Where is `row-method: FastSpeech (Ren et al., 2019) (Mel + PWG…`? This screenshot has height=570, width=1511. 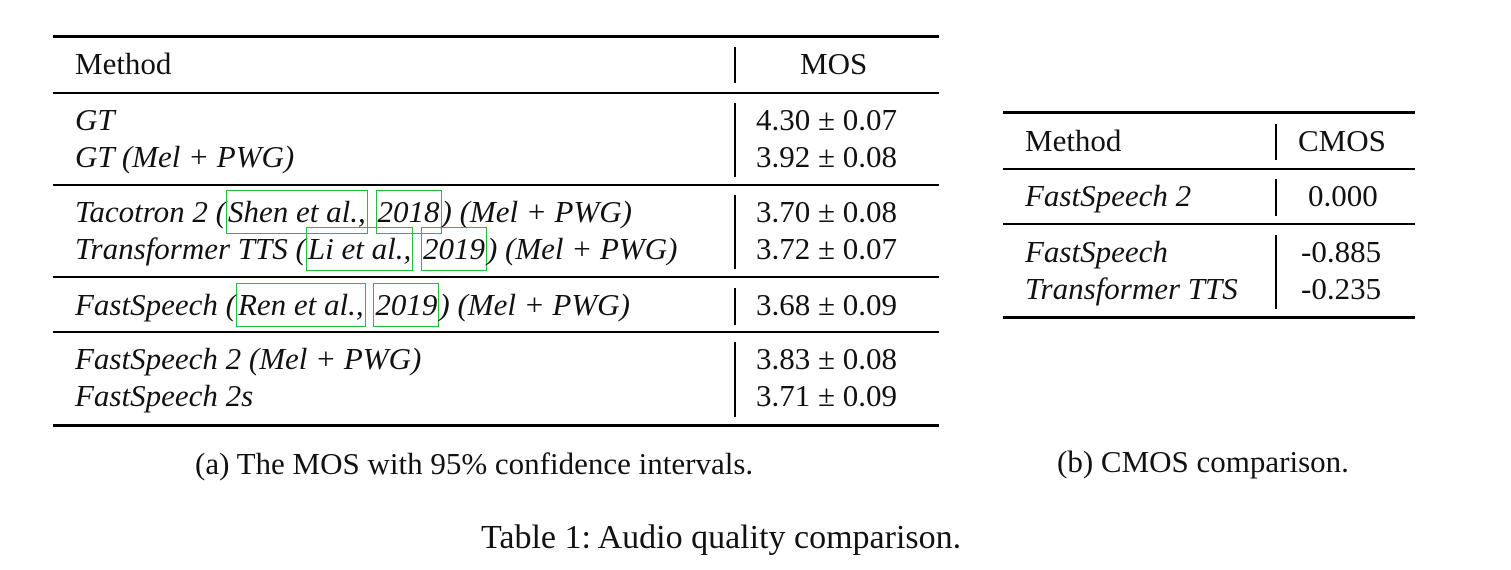
row-method: FastSpeech (Ren et al., 2019) (Mel + PWG… is located at coordinates (352, 304).